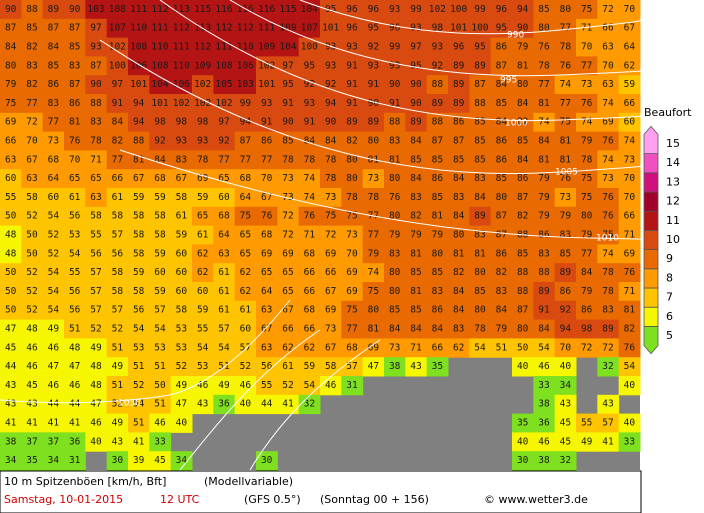 Image resolution: width=704 pixels, height=513 pixels. Describe the element at coordinates (202, 65) in the screenshot. I see `map-value: 109` at that location.